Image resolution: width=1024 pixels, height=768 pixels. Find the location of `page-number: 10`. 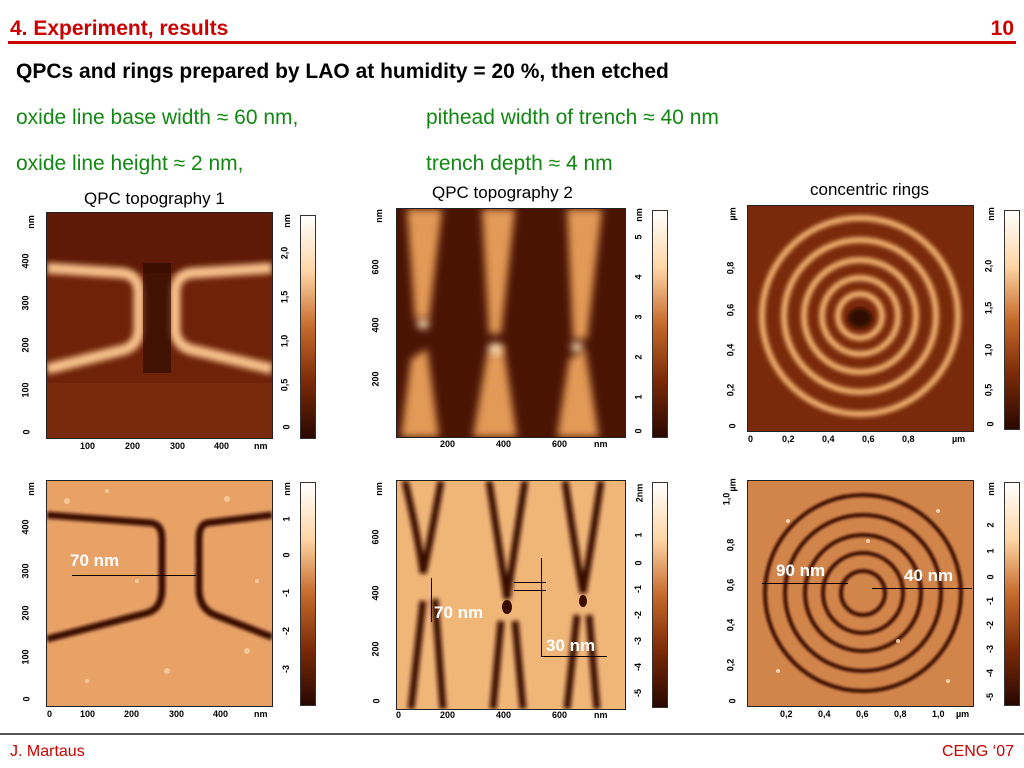

page-number: 10 is located at coordinates (1002, 28).